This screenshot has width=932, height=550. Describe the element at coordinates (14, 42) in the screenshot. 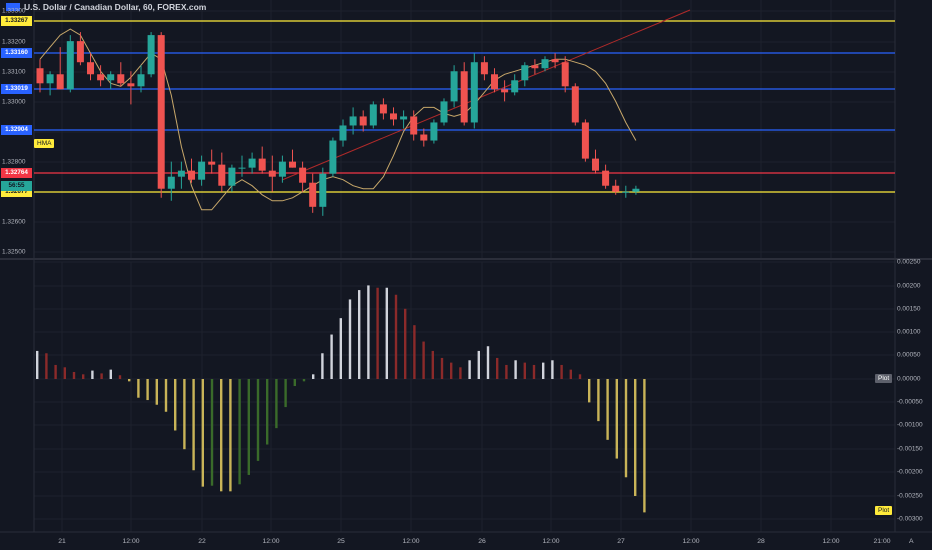

I see `price-tick: 1.33200` at that location.